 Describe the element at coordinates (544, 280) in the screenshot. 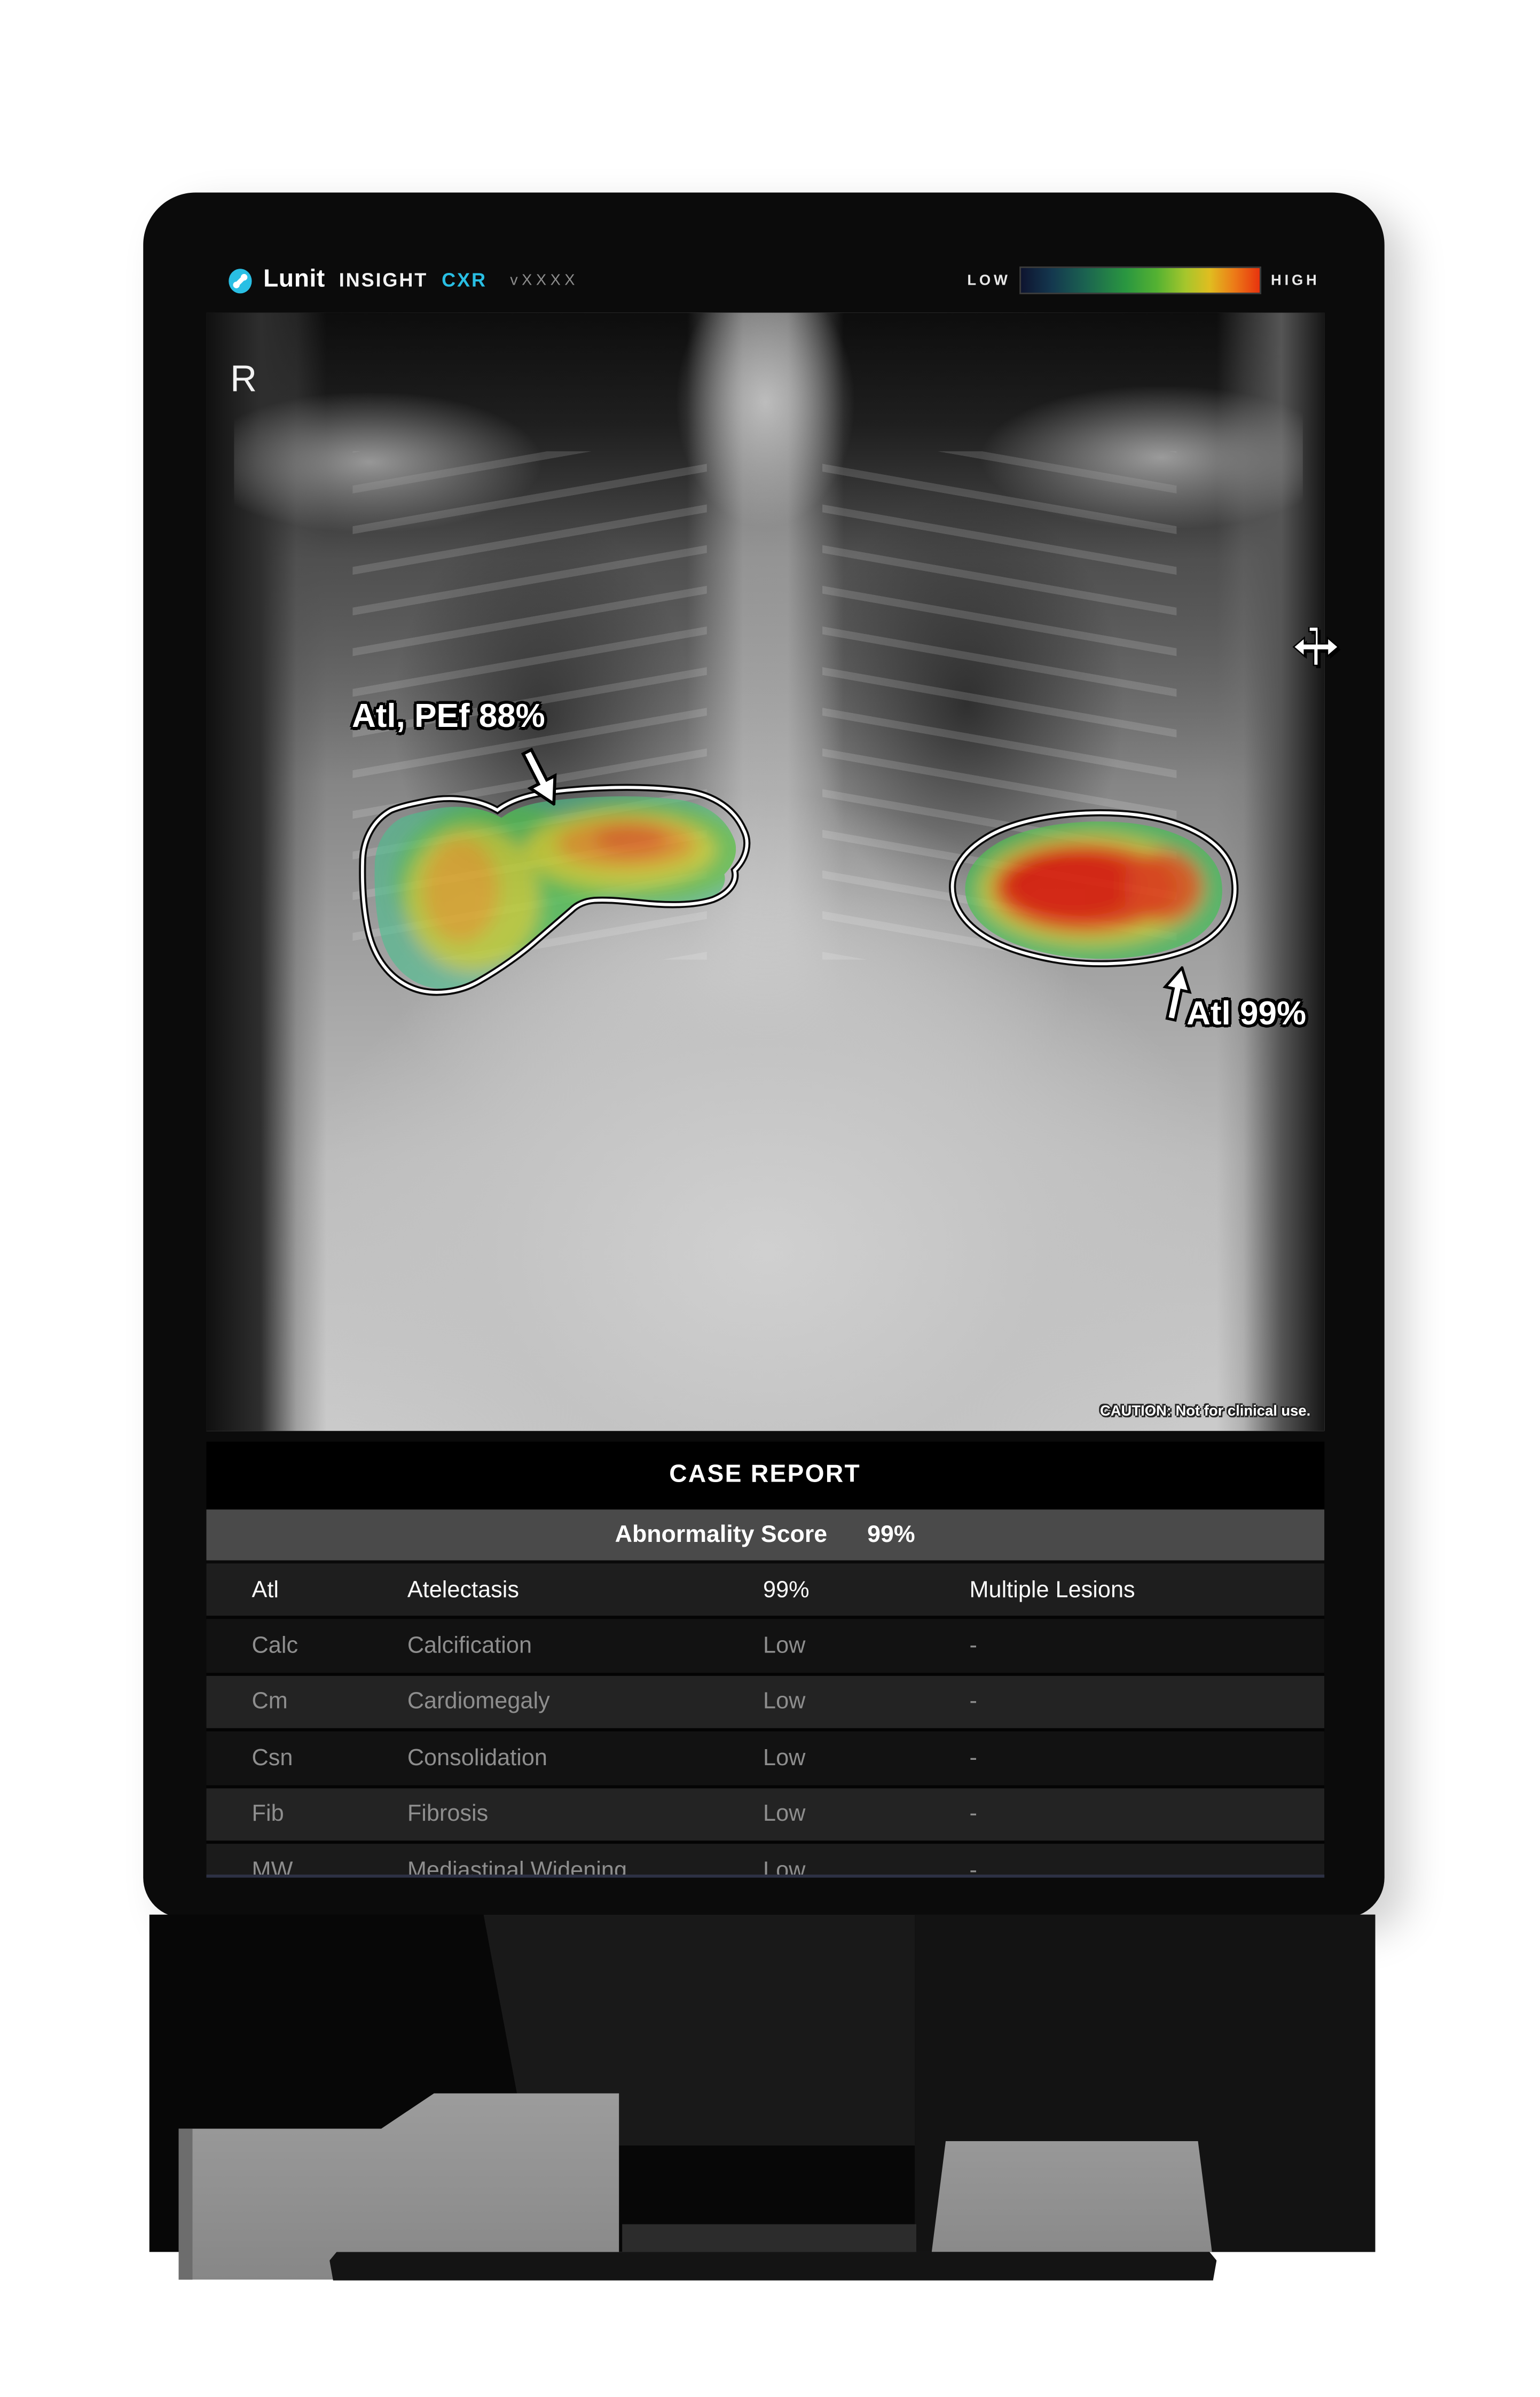

I see `brand-version: vXXXX` at that location.